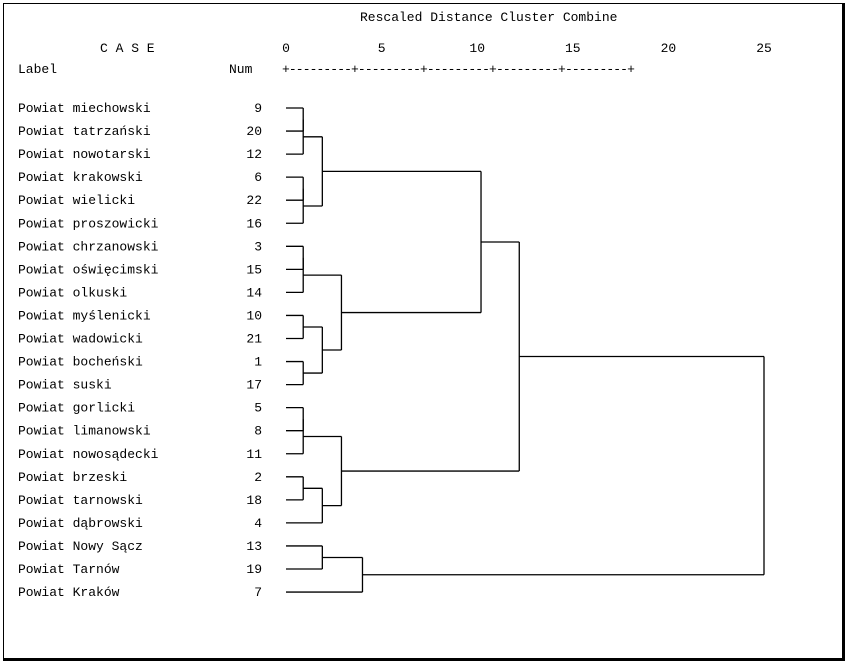 The image size is (852, 667). I want to click on num-column-header: Num, so click(241, 69).